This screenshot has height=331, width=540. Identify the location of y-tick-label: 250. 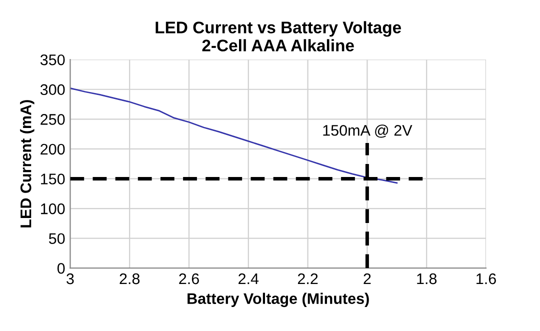
(52, 119).